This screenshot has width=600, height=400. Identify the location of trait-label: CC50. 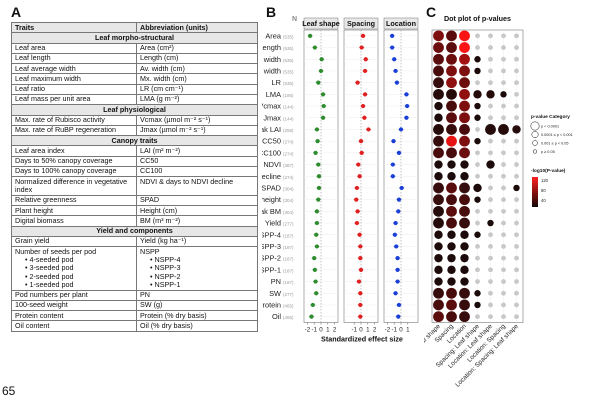
(271, 141).